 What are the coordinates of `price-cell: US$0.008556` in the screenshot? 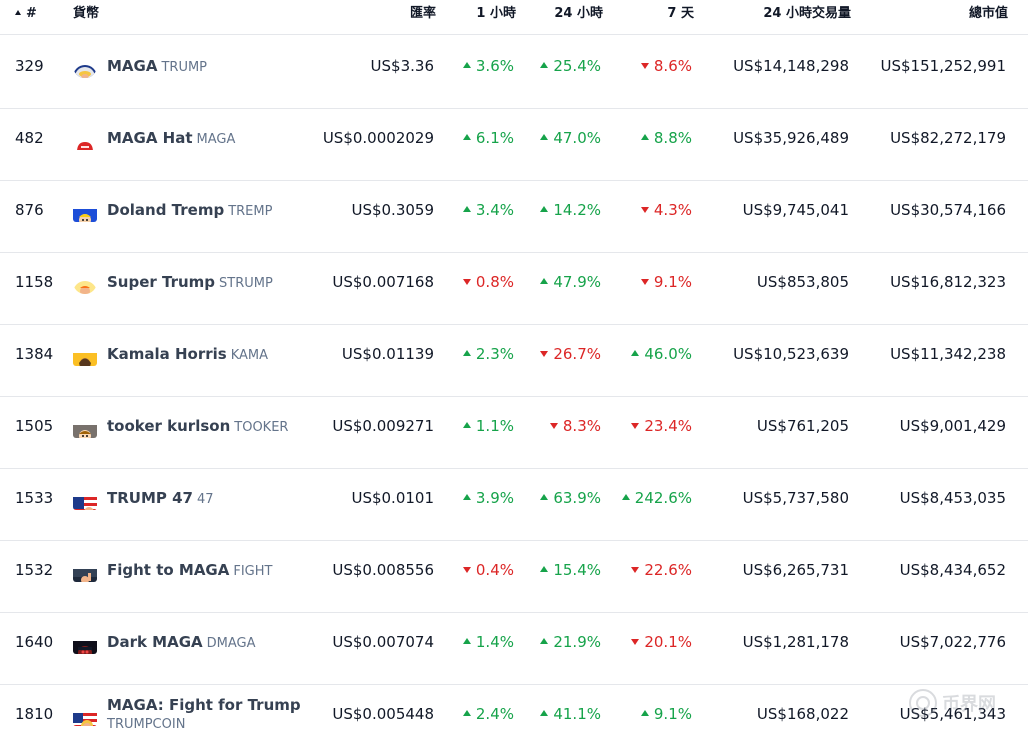 It's located at (383, 570).